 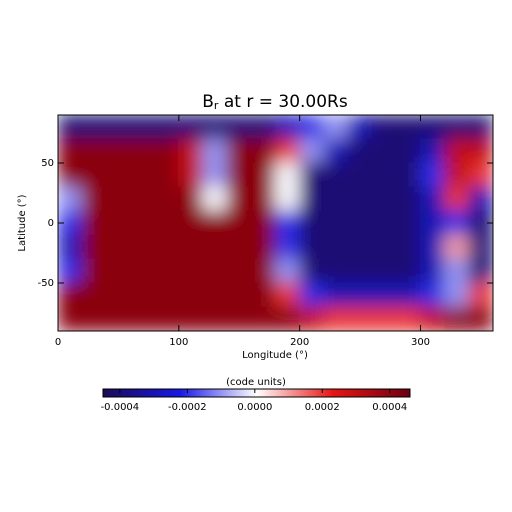 I want to click on title-part: at r = 30.00Rs, so click(x=282, y=102).